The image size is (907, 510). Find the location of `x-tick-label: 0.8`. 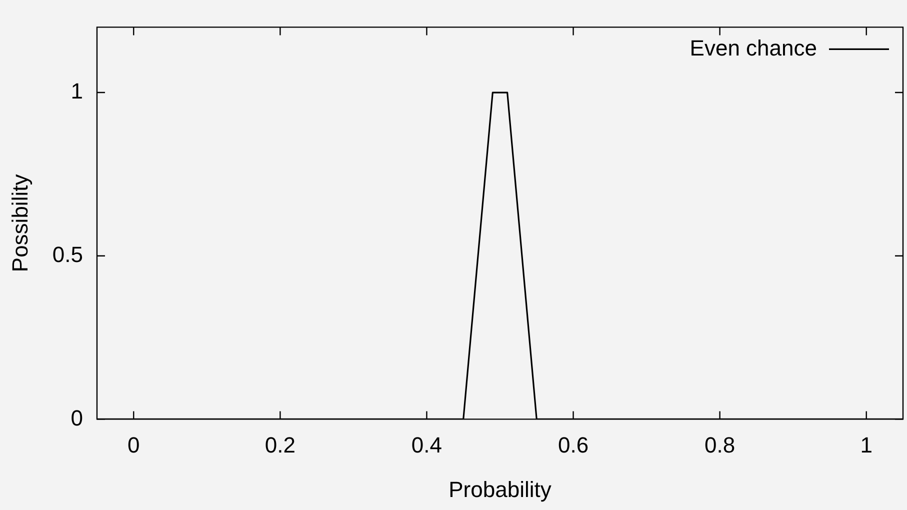

x-tick-label: 0.8 is located at coordinates (720, 445).